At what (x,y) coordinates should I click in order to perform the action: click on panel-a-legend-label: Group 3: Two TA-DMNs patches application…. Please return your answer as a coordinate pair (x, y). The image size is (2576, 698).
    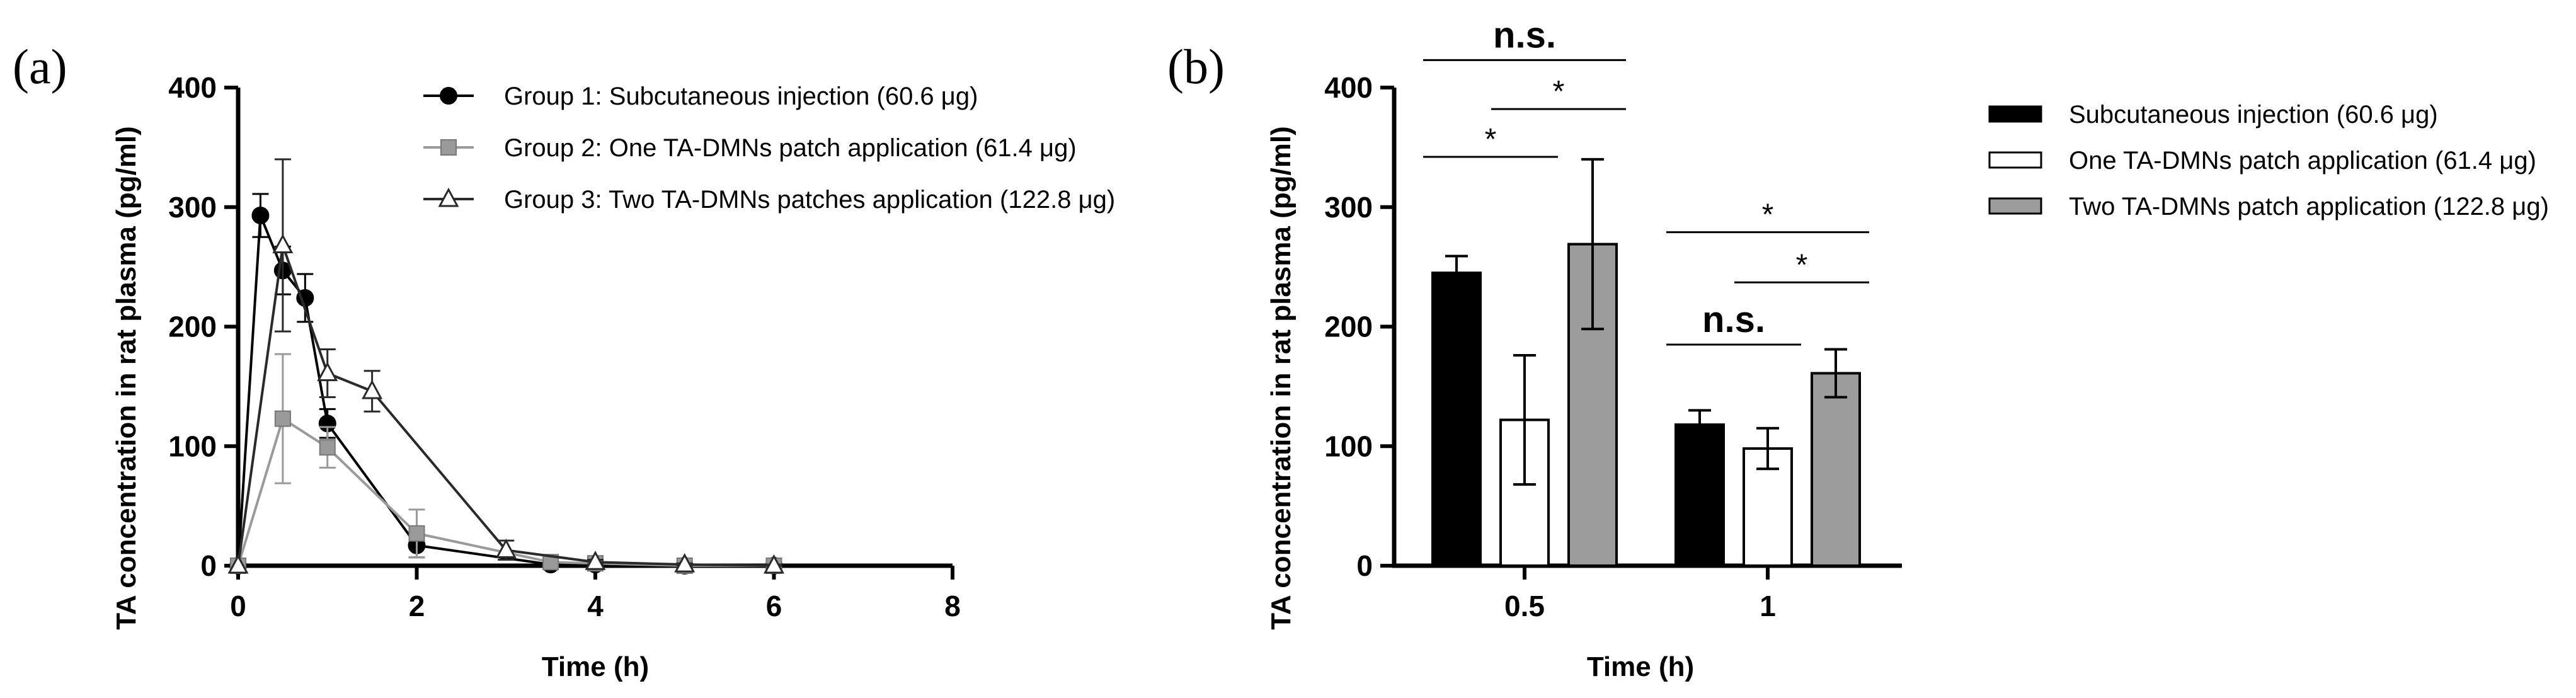
    Looking at the image, I should click on (809, 200).